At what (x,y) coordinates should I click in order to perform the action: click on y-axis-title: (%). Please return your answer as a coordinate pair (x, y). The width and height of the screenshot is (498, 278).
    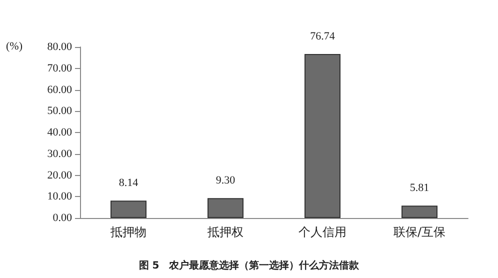
    Looking at the image, I should click on (14, 46).